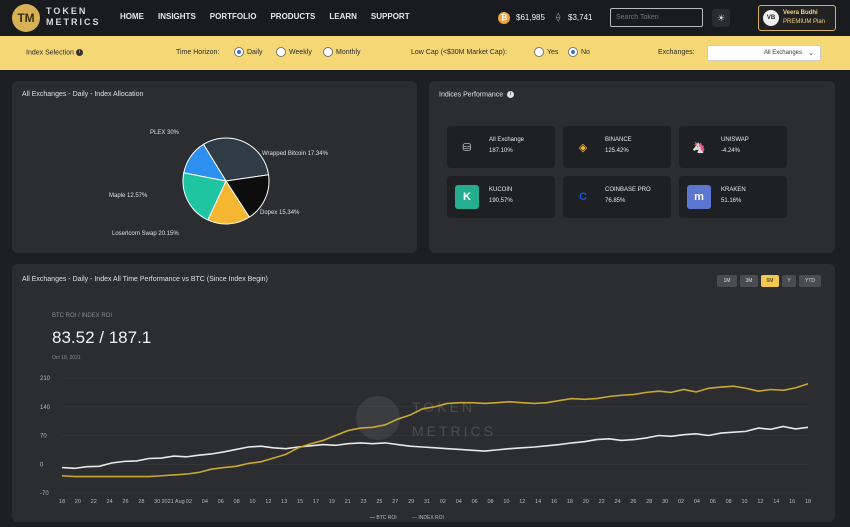 This screenshot has width=850, height=527. Describe the element at coordinates (585, 52) in the screenshot. I see `radio-lowcap-no-label: No` at that location.